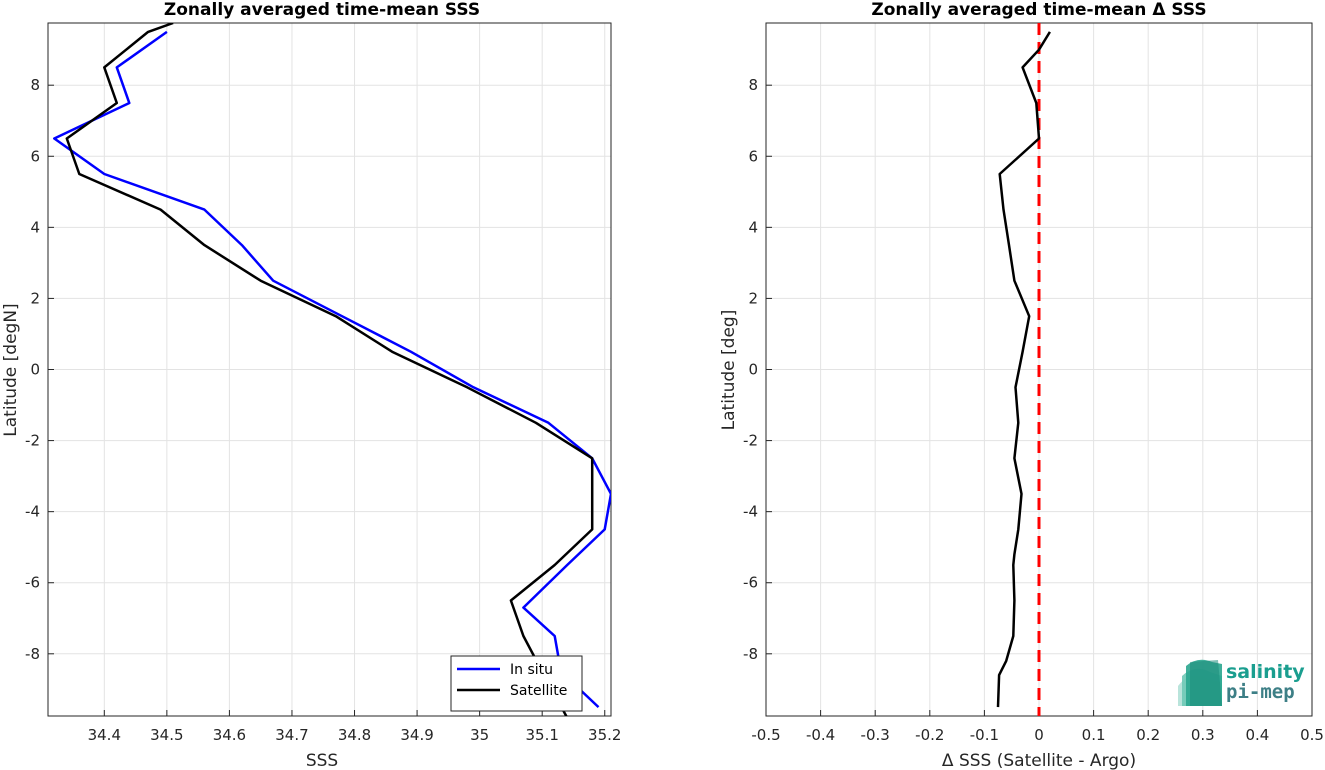  What do you see at coordinates (531, 670) in the screenshot?
I see `legend-label-in-situ: In situ` at bounding box center [531, 670].